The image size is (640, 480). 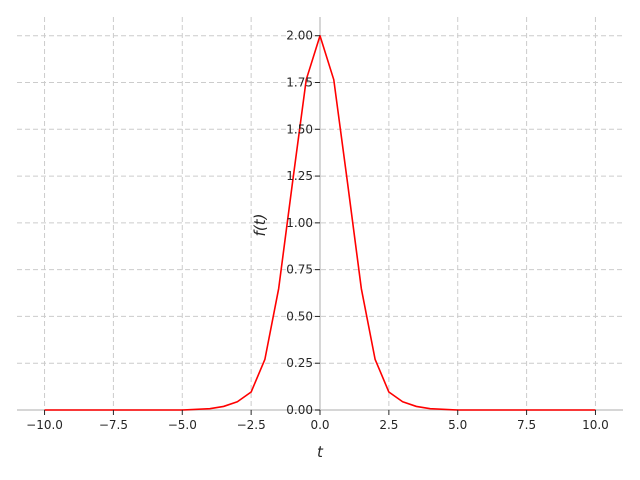 What do you see at coordinates (320, 452) in the screenshot?
I see `x-axis-label: t` at bounding box center [320, 452].